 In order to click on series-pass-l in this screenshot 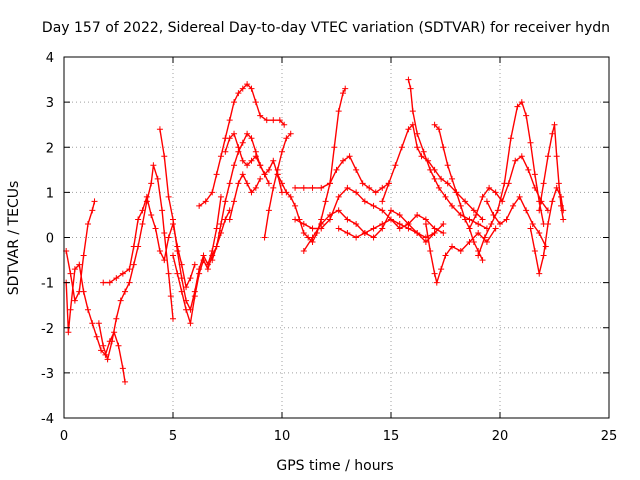, I will do `click(311, 165)`.